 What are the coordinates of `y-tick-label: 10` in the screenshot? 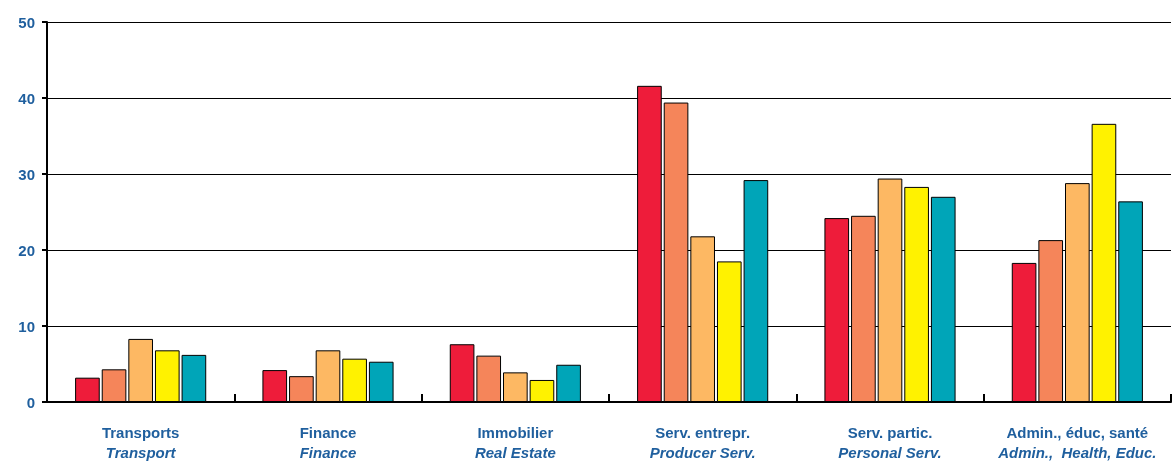 It's located at (26, 326).